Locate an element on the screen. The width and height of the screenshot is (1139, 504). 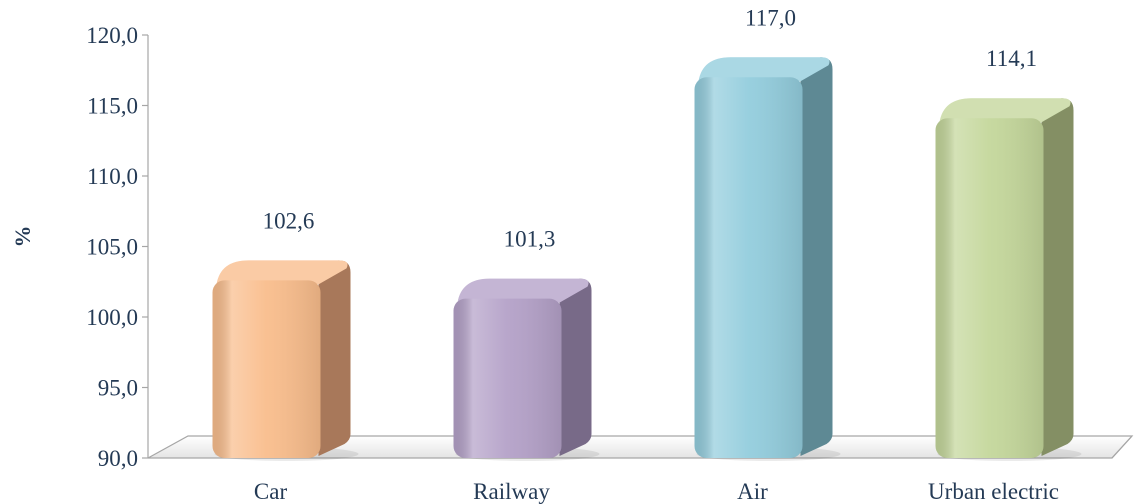
y-tick-label: 115,0 is located at coordinates (112, 106).